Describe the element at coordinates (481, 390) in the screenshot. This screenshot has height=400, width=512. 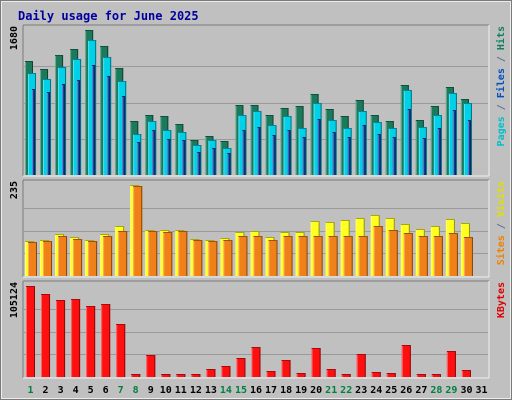
I see `x-tick-label-day-31: 31` at that location.